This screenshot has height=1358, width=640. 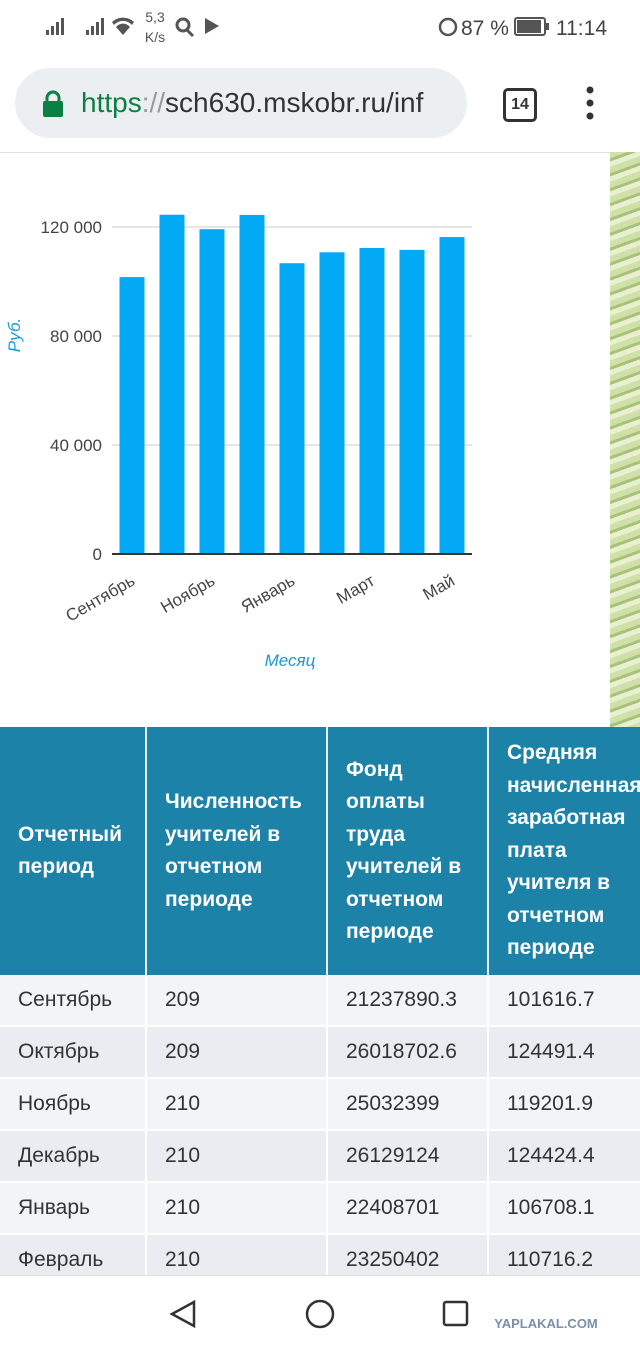 I want to click on table-row: Декабрь 210 26129124 124424.4, so click(x=320, y=1156).